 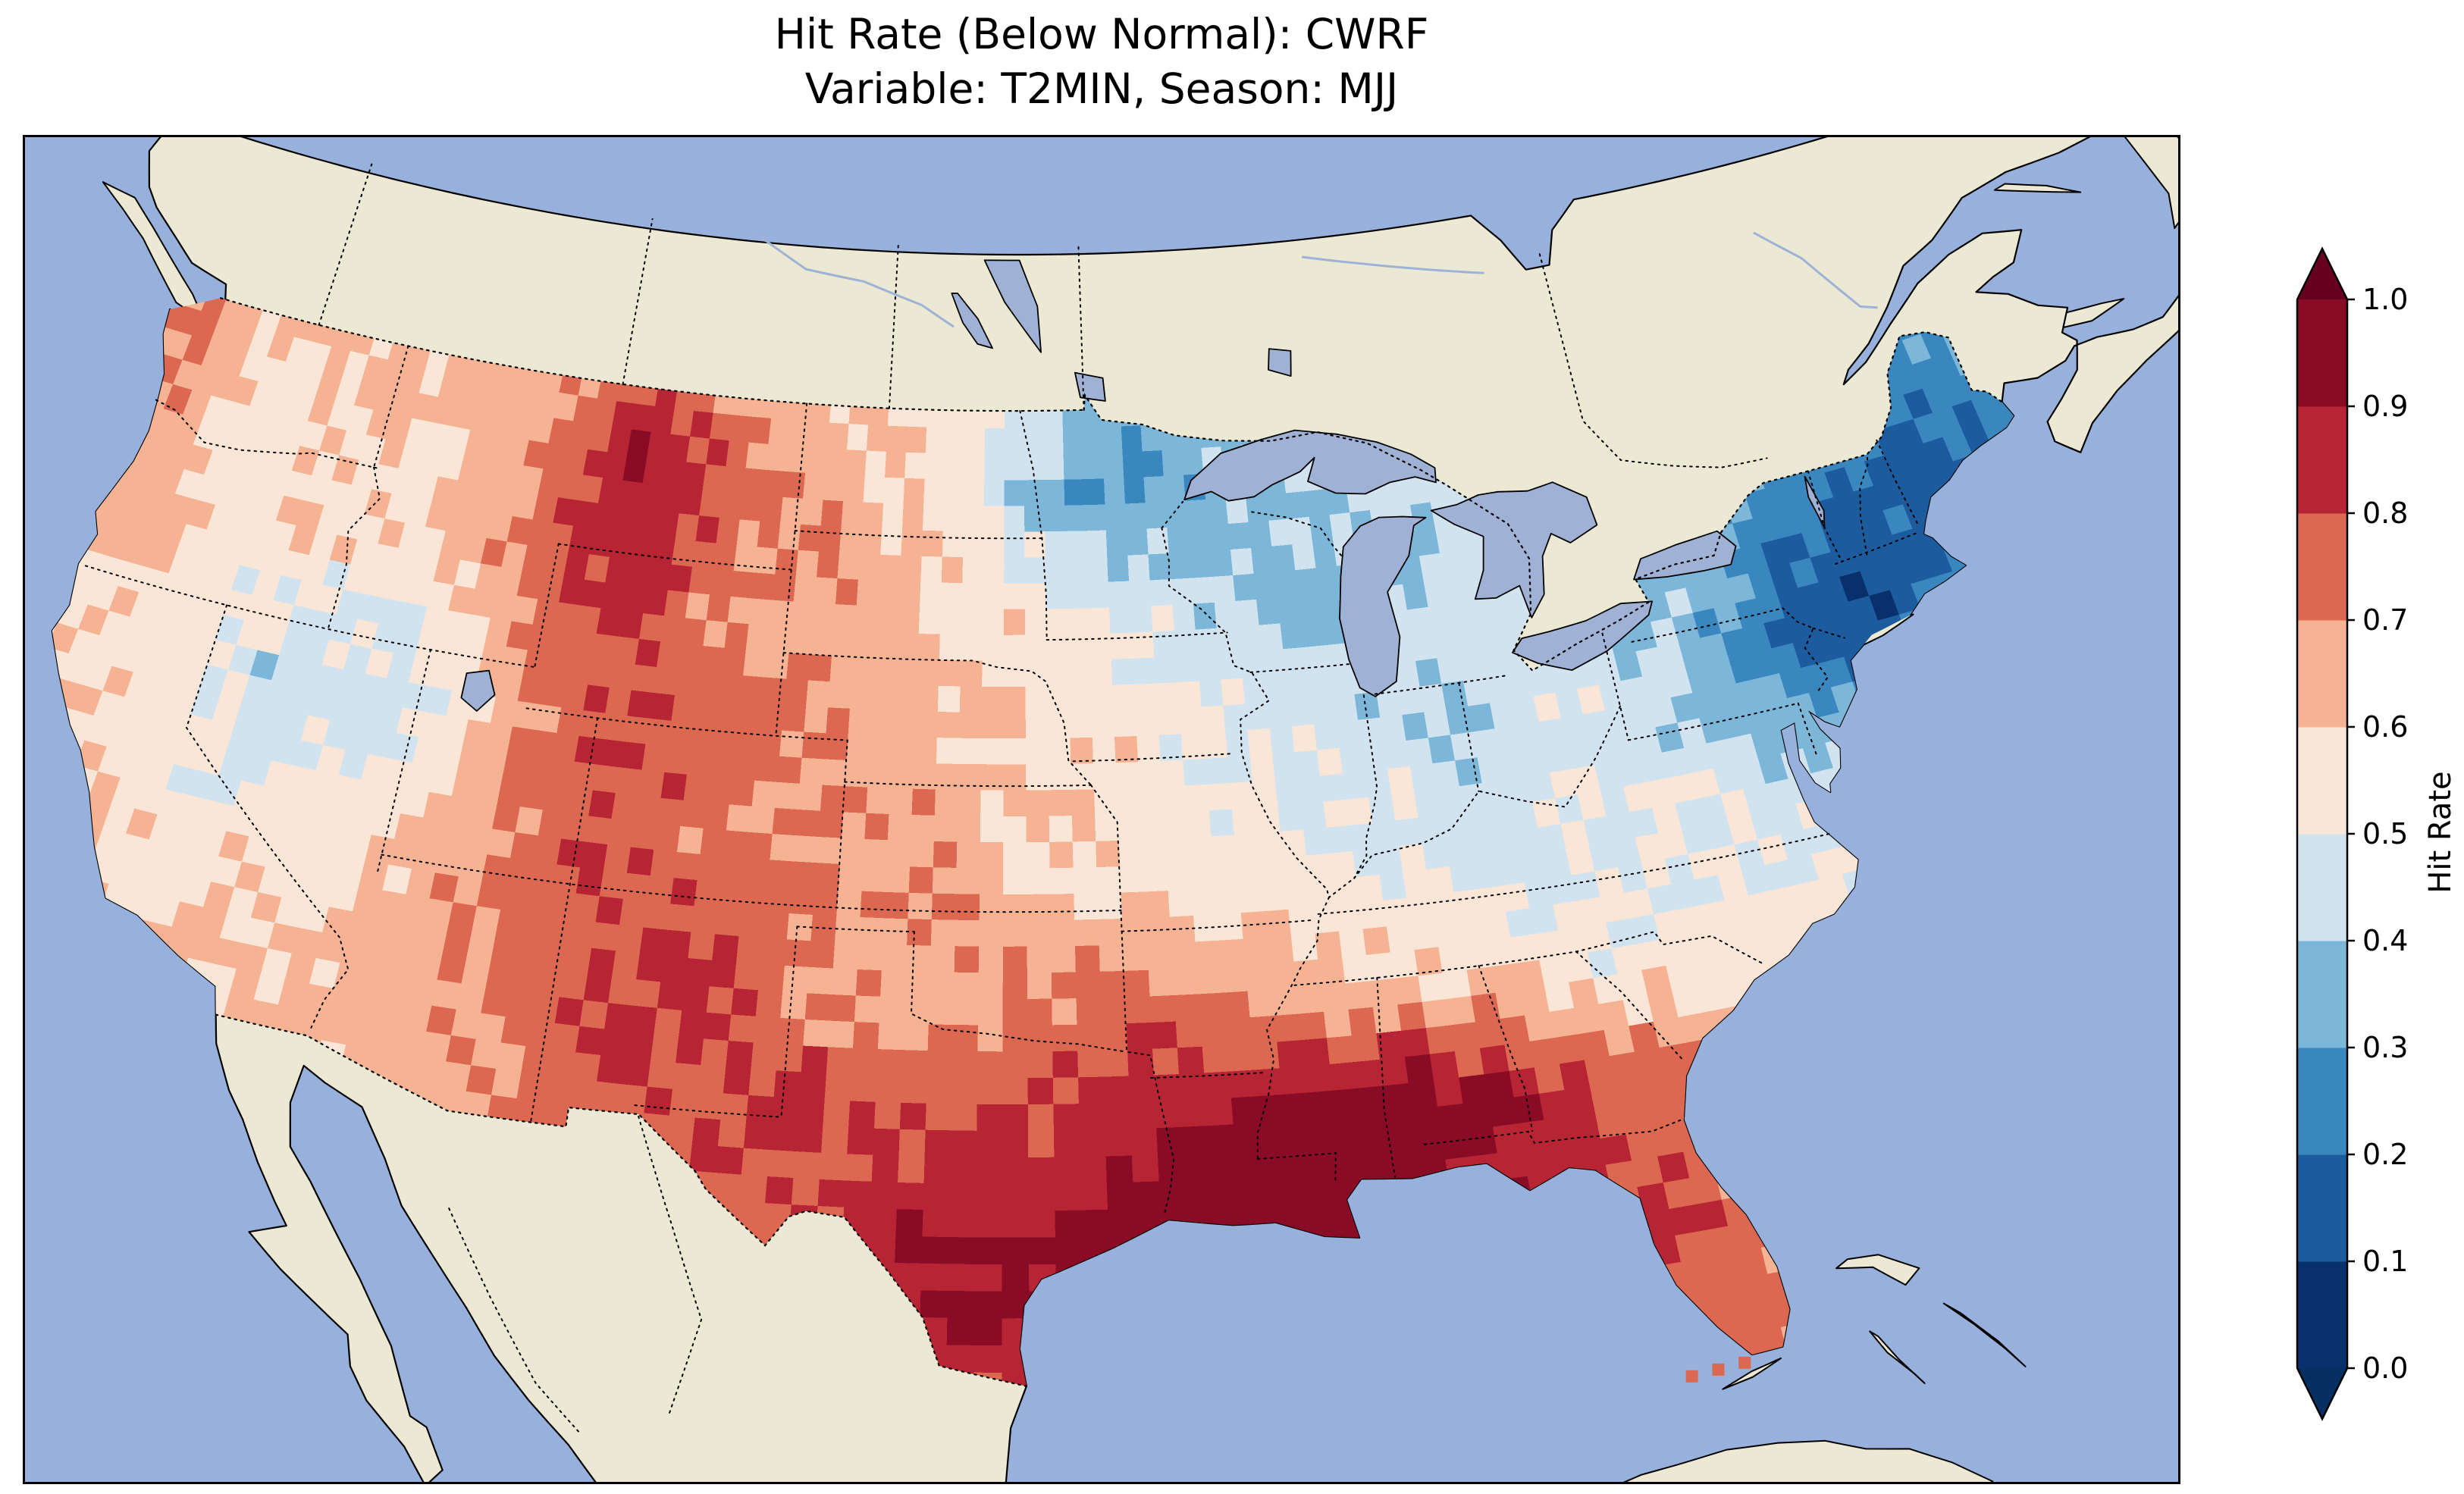 What do you see at coordinates (2385, 299) in the screenshot?
I see `colorbar-tick-label: 1.0` at bounding box center [2385, 299].